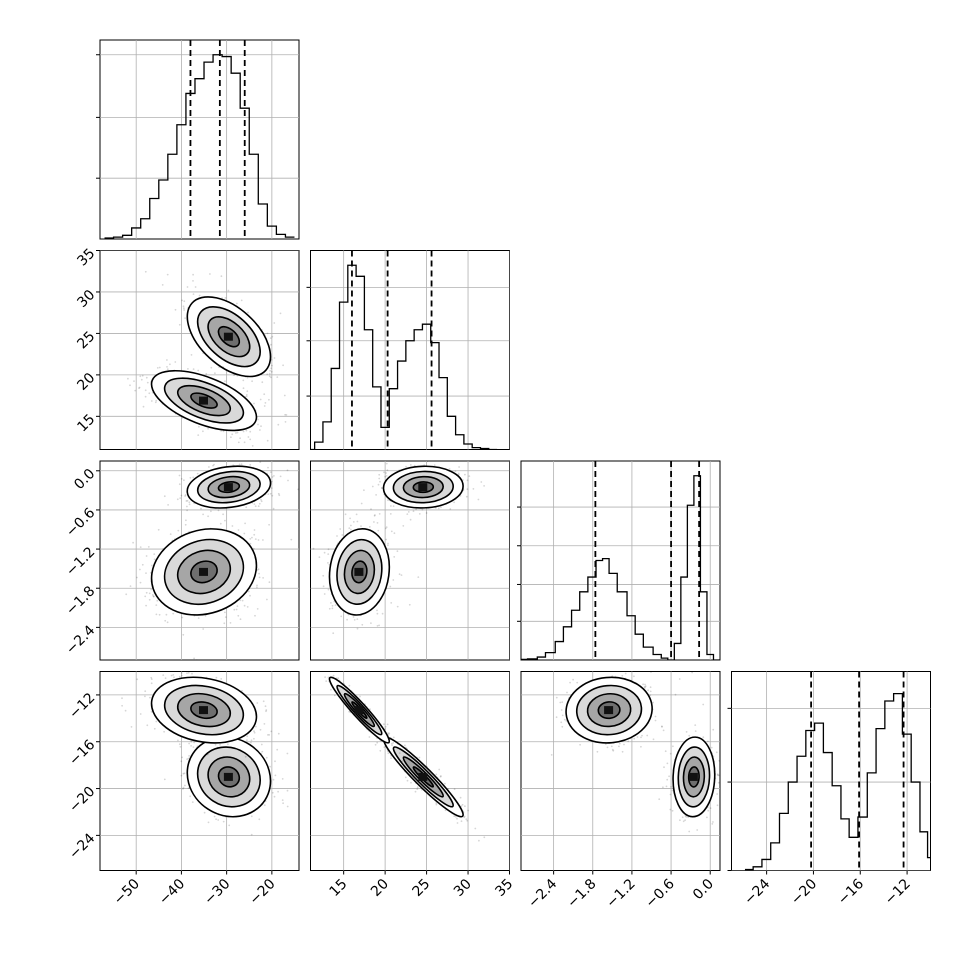  What do you see at coordinates (82, 706) in the screenshot?
I see `y-tick-label: −12` at bounding box center [82, 706].